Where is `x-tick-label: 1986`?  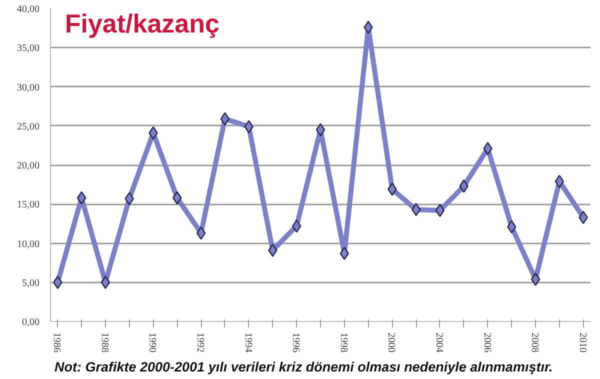 x-tick-label: 1986 is located at coordinates (56, 342).